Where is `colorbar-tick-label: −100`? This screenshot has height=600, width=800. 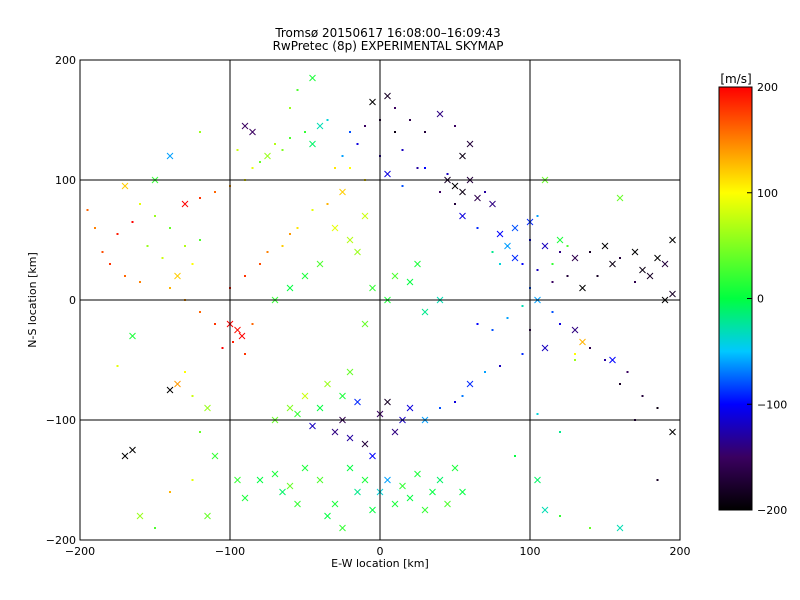
colorbar-tick-label: −100 is located at coordinates (772, 404).